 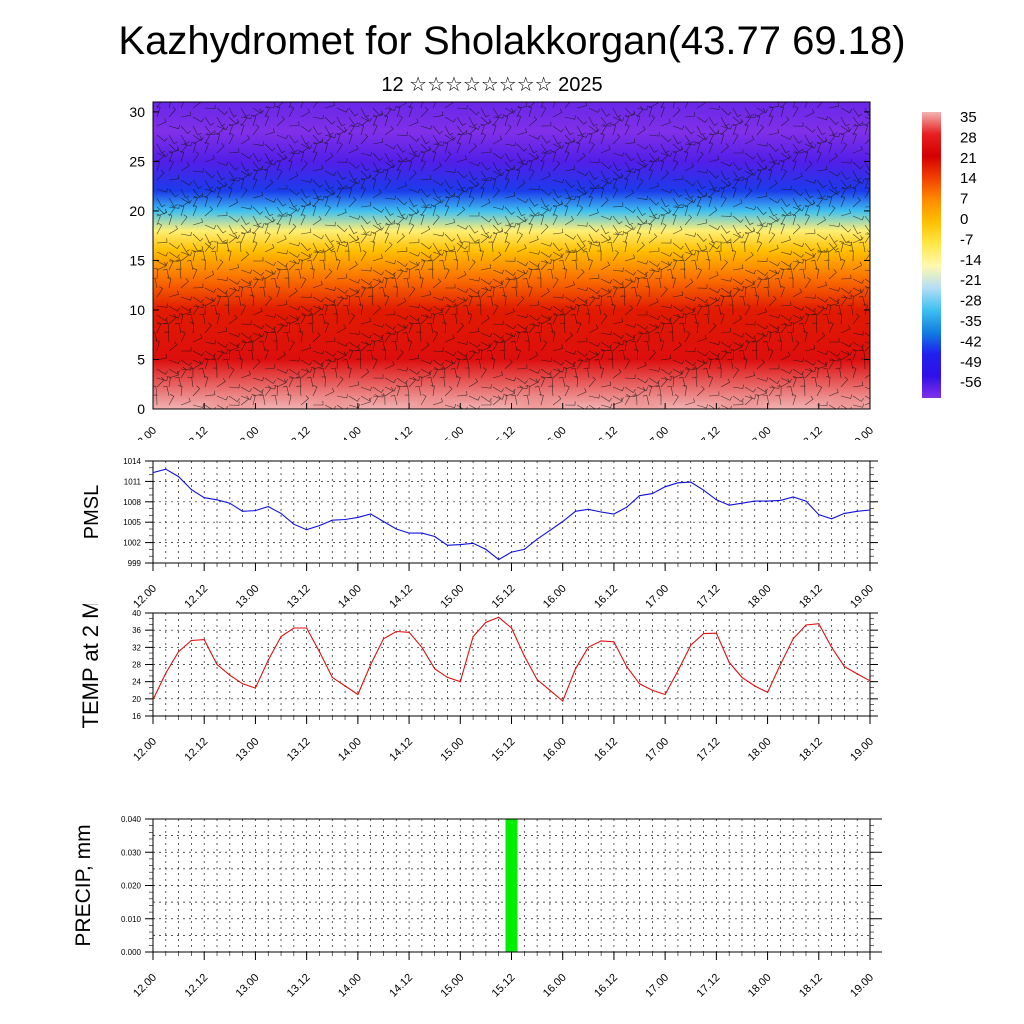 What do you see at coordinates (136, 647) in the screenshot?
I see `temp-y-tick-label-32: 32` at bounding box center [136, 647].